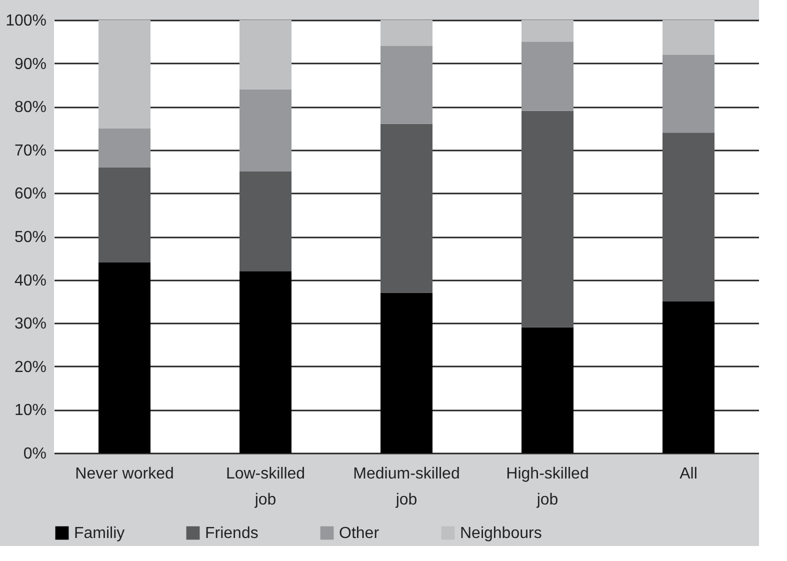  Describe the element at coordinates (30, 237) in the screenshot. I see `y-tick-label: 50%` at that location.